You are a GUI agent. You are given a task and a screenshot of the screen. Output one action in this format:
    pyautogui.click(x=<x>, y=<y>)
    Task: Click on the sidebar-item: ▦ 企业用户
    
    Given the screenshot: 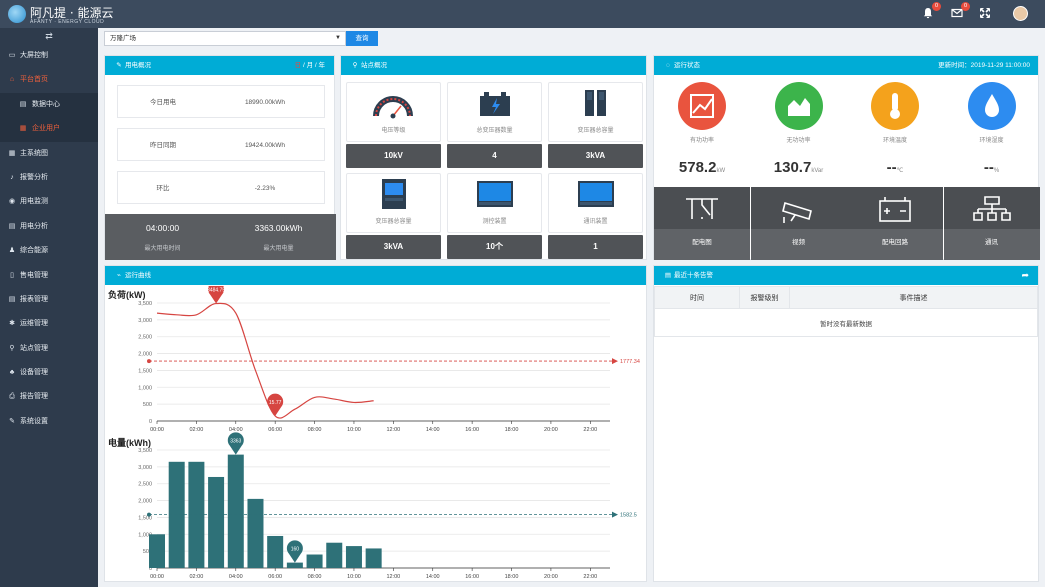 What is the action you would take?
    pyautogui.click(x=49, y=129)
    